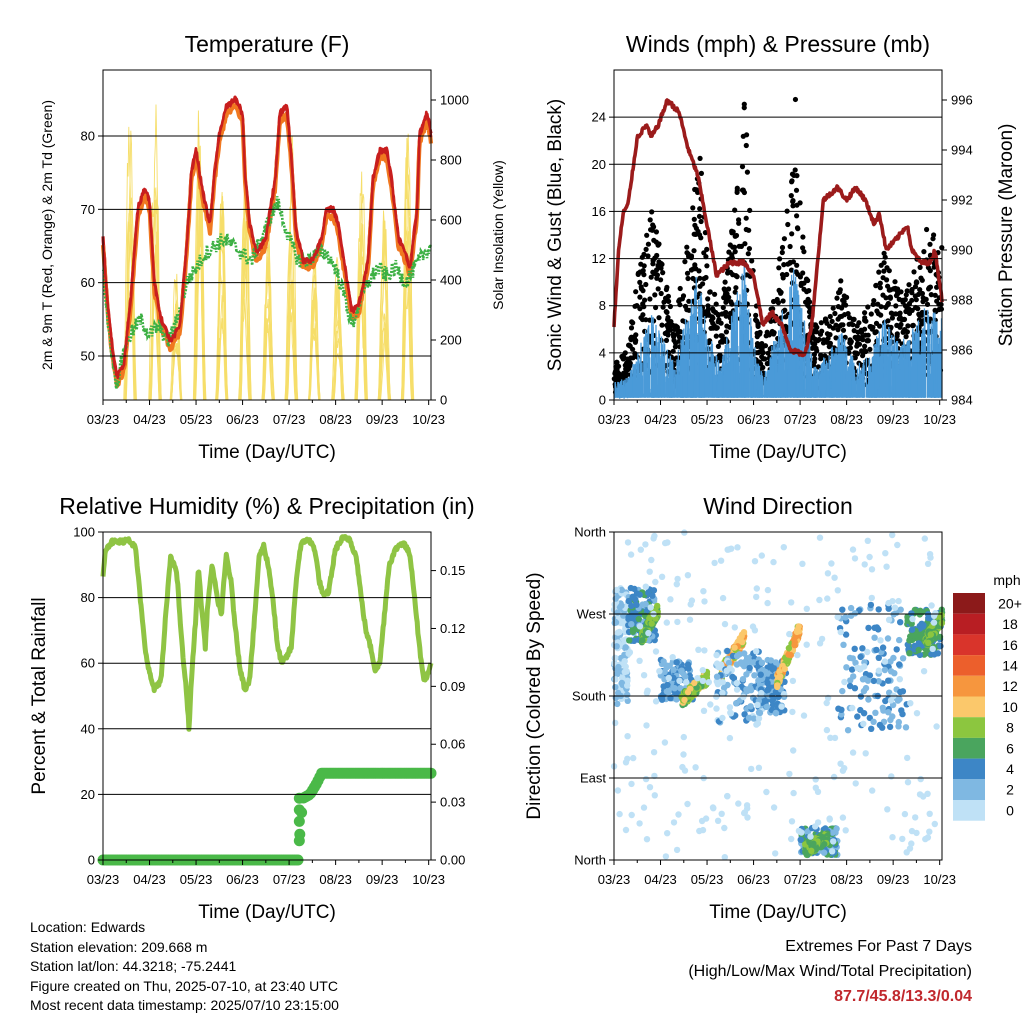 The height and width of the screenshot is (1024, 1024). Describe the element at coordinates (753, 419) in the screenshot. I see `x-tick-label: 06/23` at that location.